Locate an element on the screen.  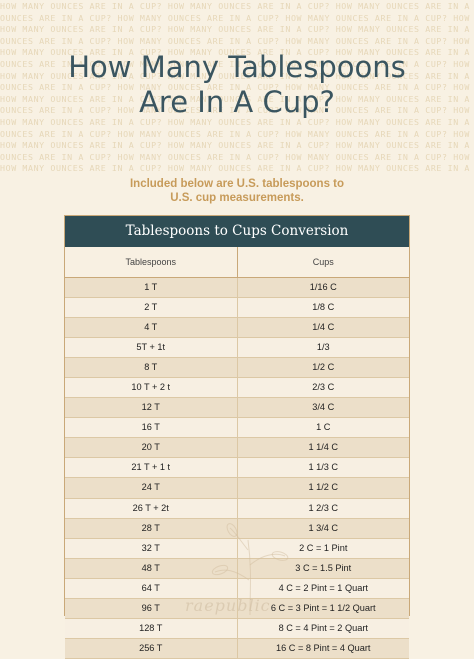
table-row: 26 T + 2t 1 2/3 C is located at coordinates (237, 508).